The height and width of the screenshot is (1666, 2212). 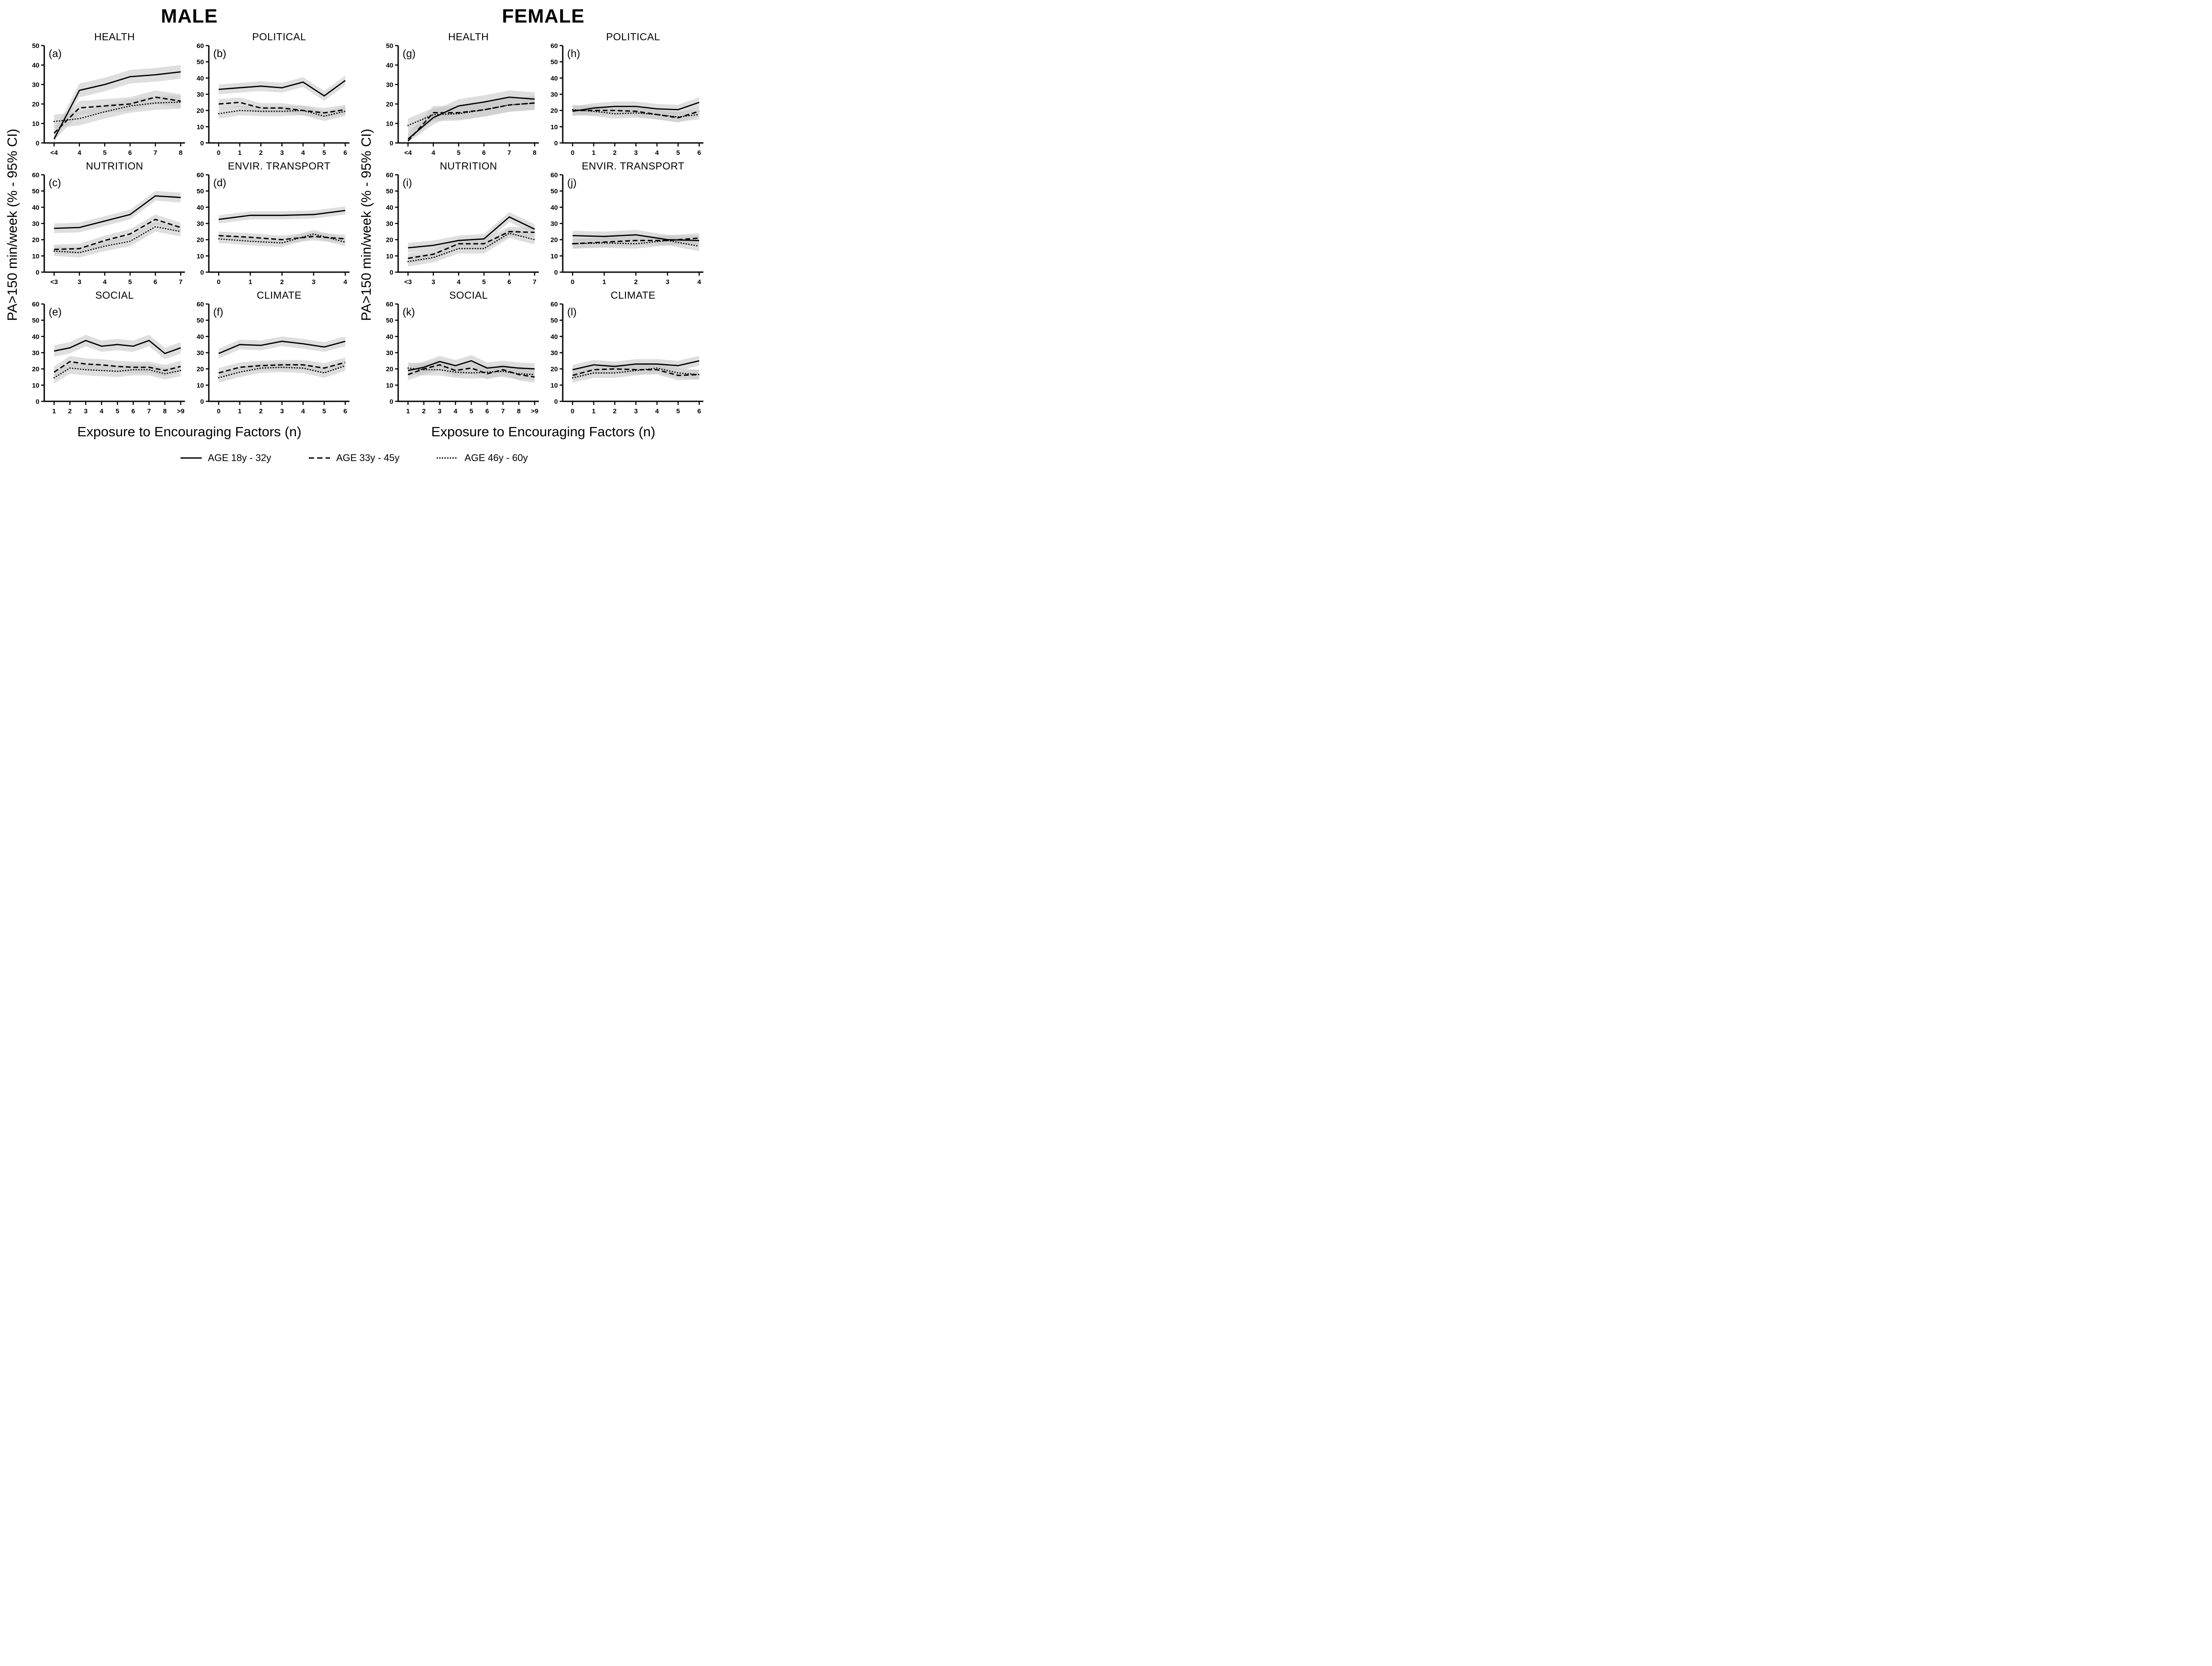 What do you see at coordinates (627, 229) in the screenshot?
I see `plot-j: 0 10 20 30 40 50 60 0 1 2 3 4 (j)` at bounding box center [627, 229].